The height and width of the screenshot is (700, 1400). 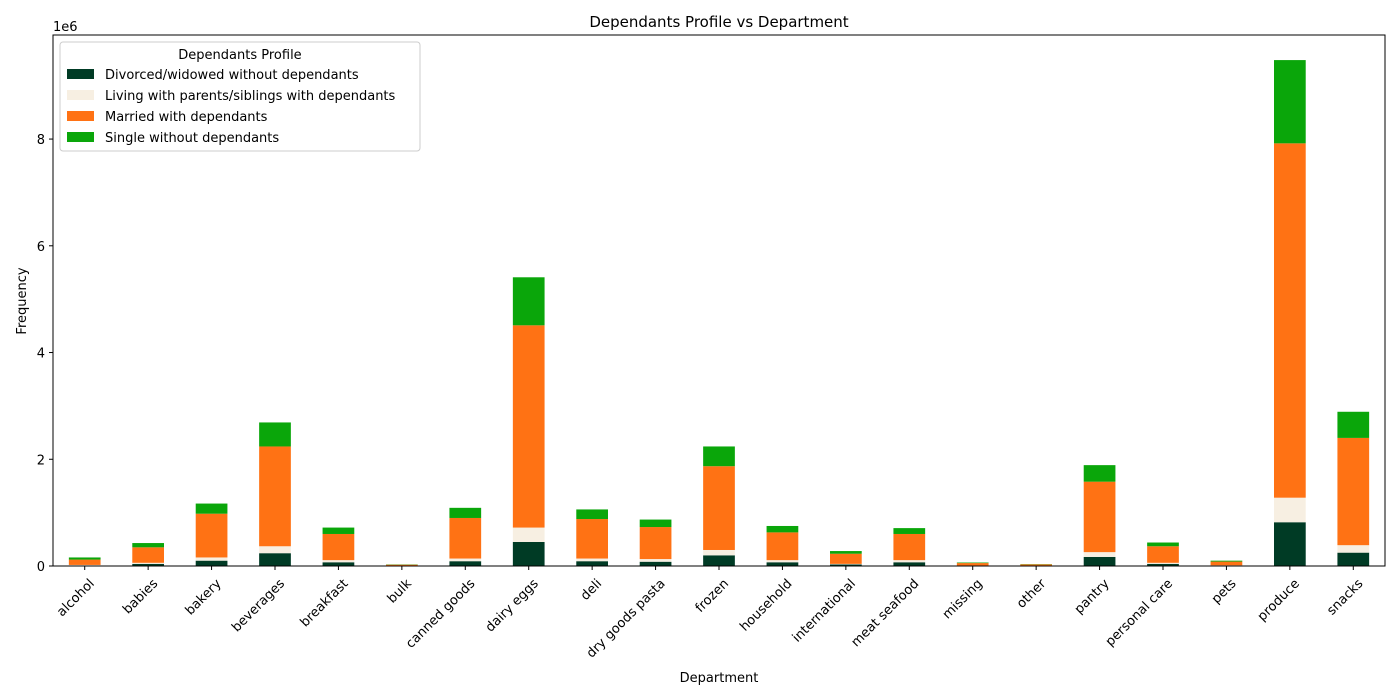 What do you see at coordinates (824, 610) in the screenshot?
I see `x-tick-label: international` at bounding box center [824, 610].